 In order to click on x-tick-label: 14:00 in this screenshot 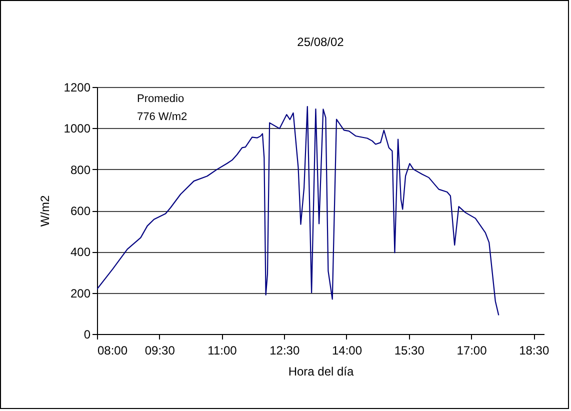, I will do `click(347, 351)`.